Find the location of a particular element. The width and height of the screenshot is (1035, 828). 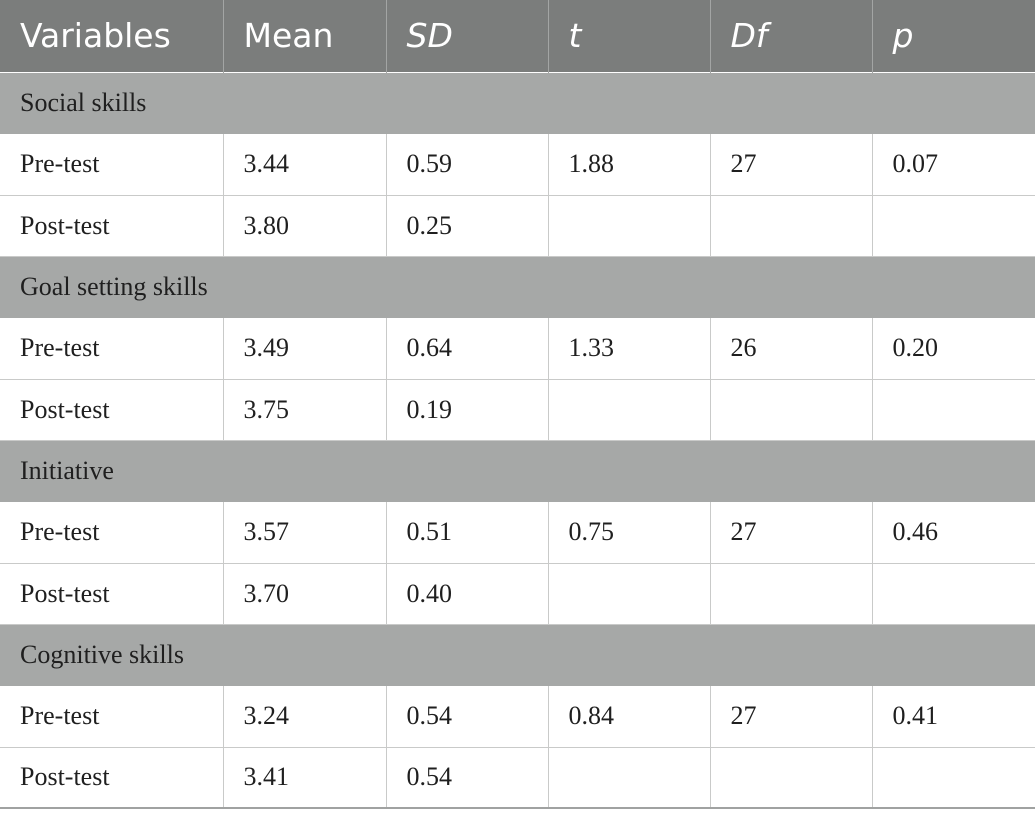

cell-mean: 3.70 is located at coordinates (305, 594).